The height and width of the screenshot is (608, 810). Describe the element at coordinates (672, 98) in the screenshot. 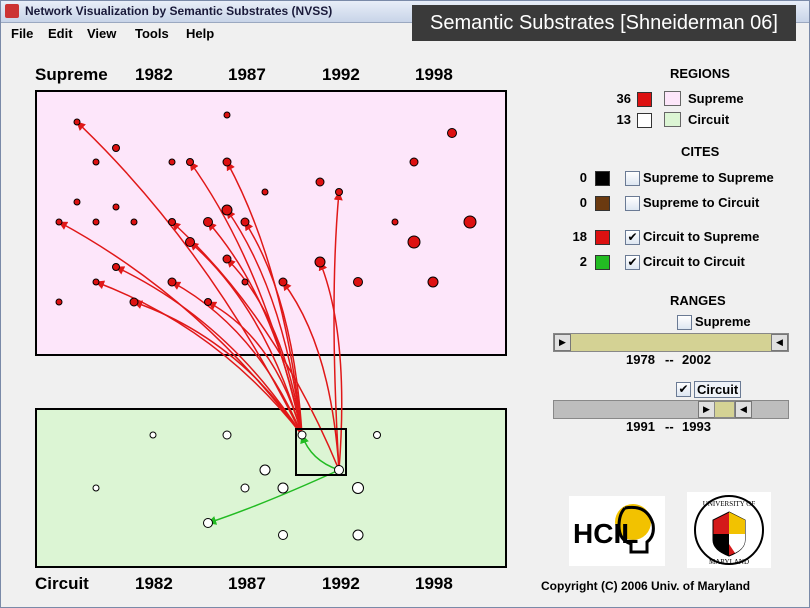

I see `supreme-region-color` at that location.